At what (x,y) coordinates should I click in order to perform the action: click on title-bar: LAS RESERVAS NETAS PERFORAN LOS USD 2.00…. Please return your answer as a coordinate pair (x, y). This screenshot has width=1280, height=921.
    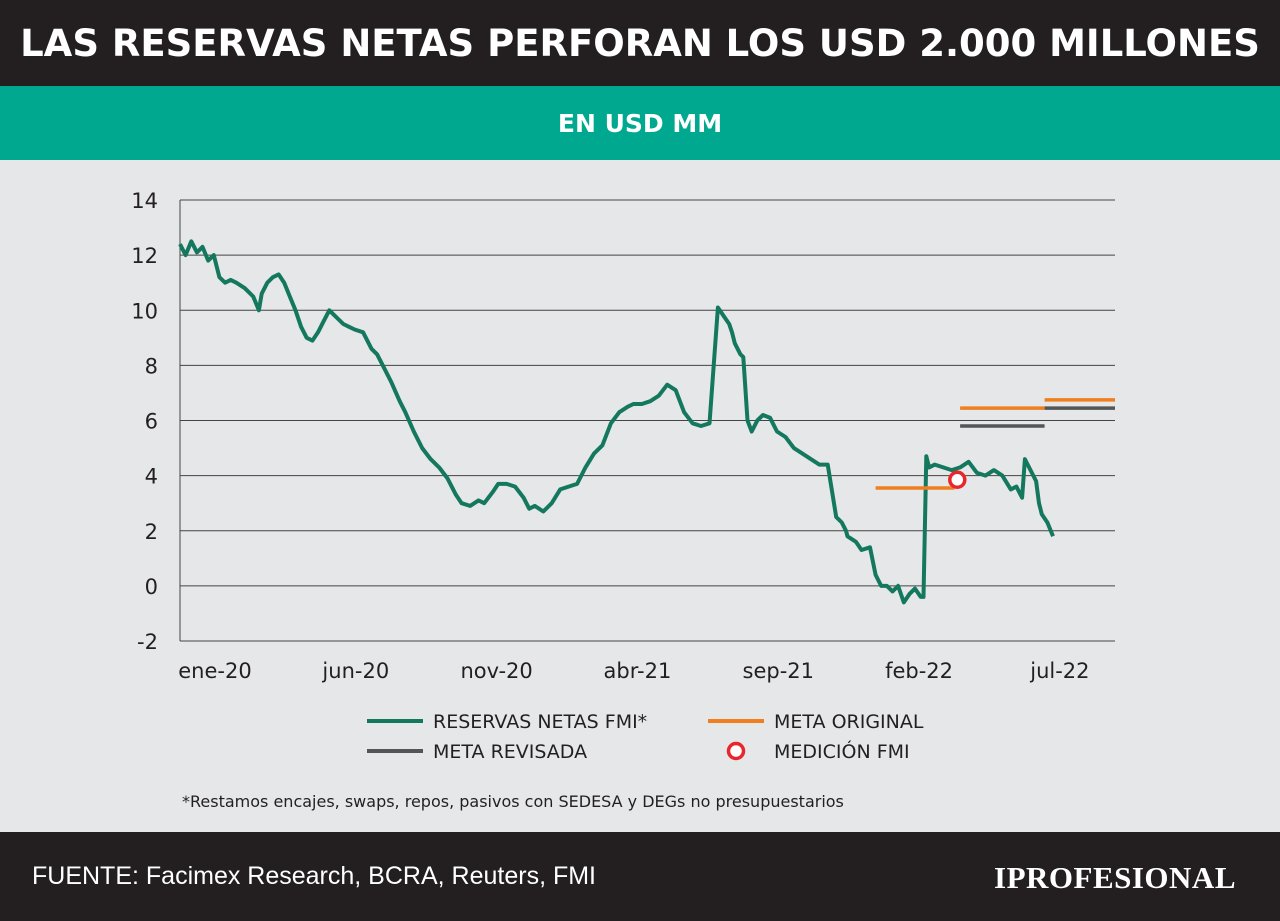
    Looking at the image, I should click on (640, 43).